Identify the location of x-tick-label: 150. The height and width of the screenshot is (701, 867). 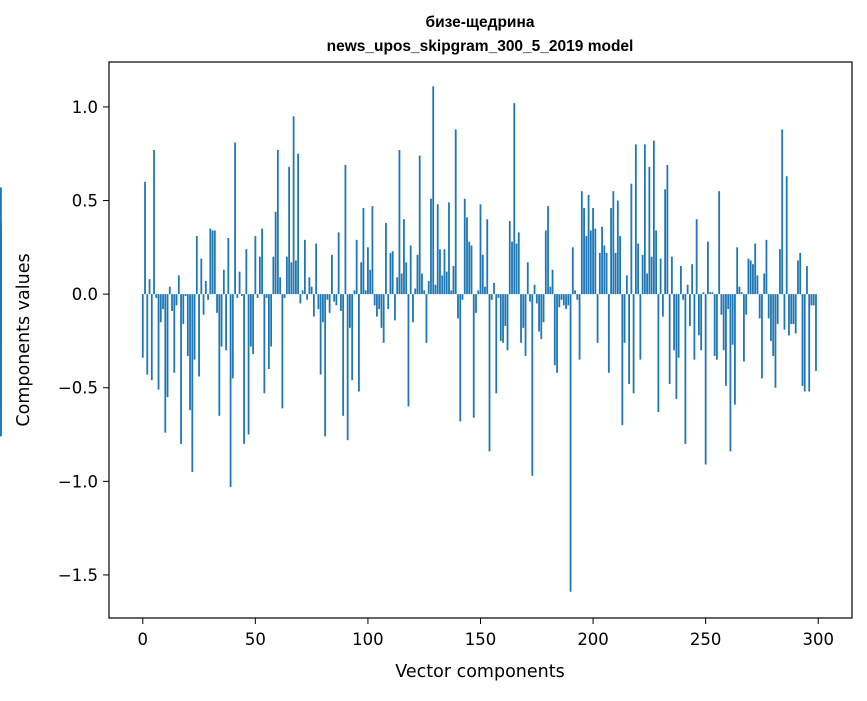
(481, 639).